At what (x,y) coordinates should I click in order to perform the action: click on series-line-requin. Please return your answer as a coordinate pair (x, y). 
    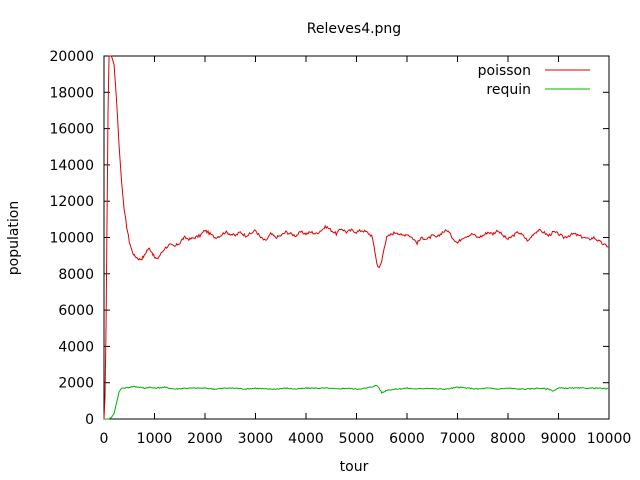
    Looking at the image, I should click on (357, 402).